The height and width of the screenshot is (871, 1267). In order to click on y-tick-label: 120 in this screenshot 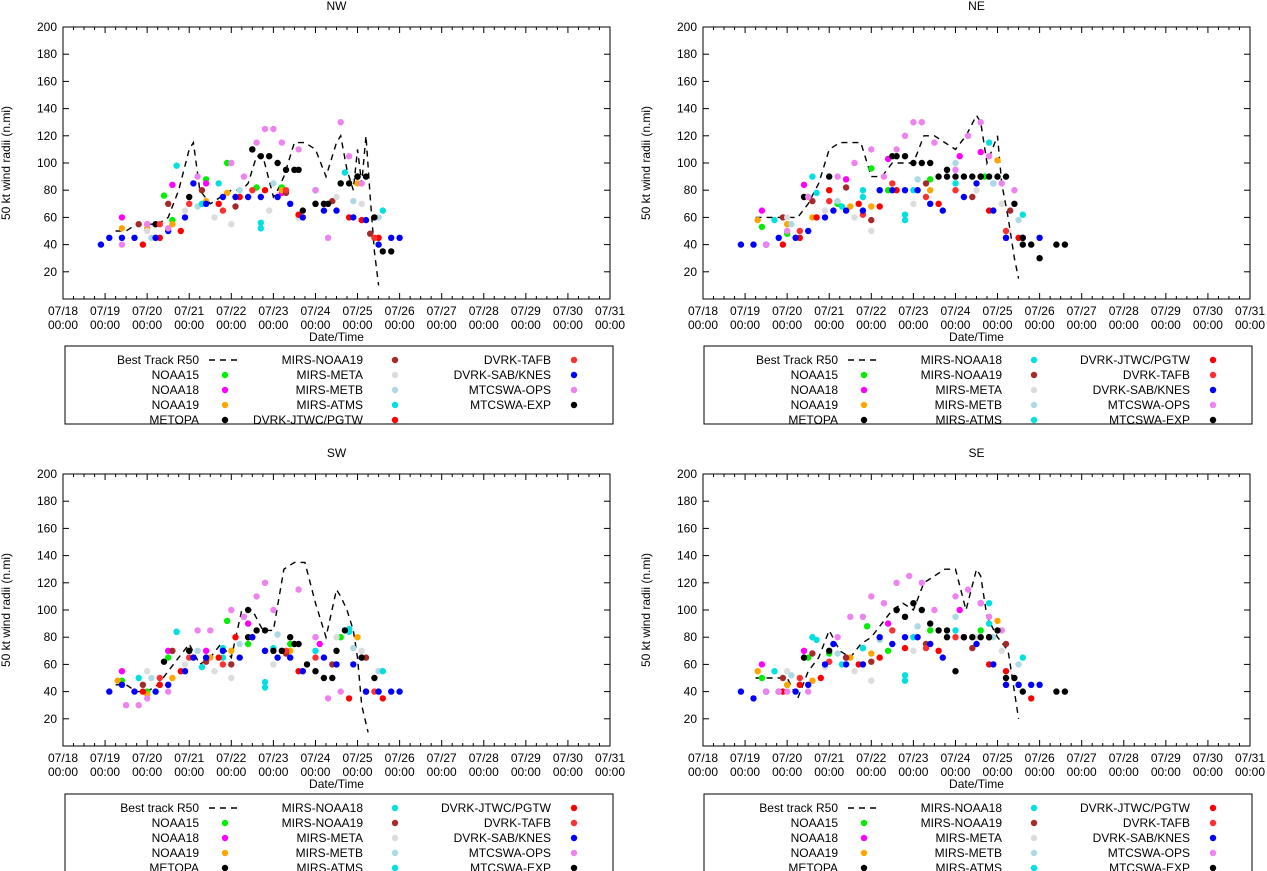, I will do `click(687, 583)`.